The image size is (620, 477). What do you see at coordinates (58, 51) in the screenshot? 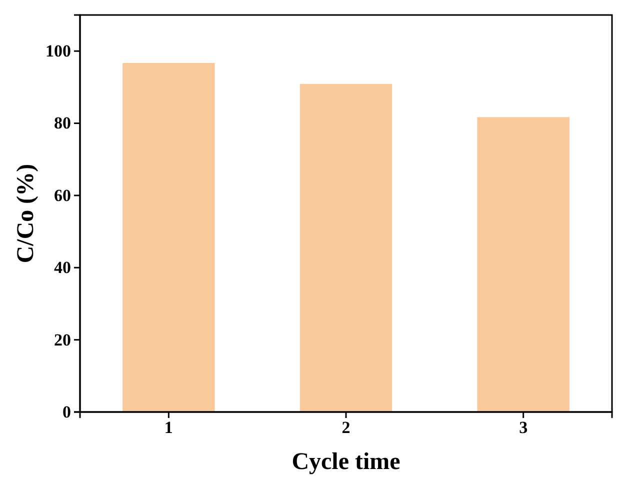
I see `y-tick-label: 100` at bounding box center [58, 51].